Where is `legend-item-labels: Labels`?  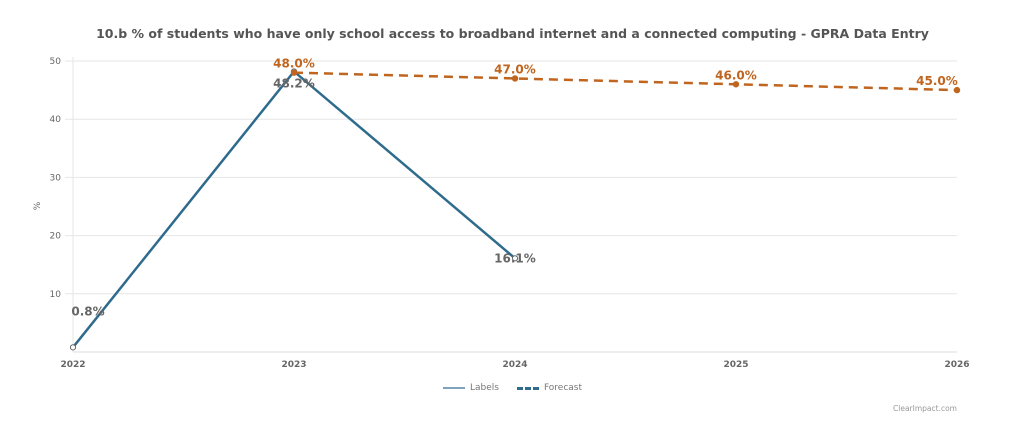
legend-item-labels: Labels is located at coordinates (470, 388).